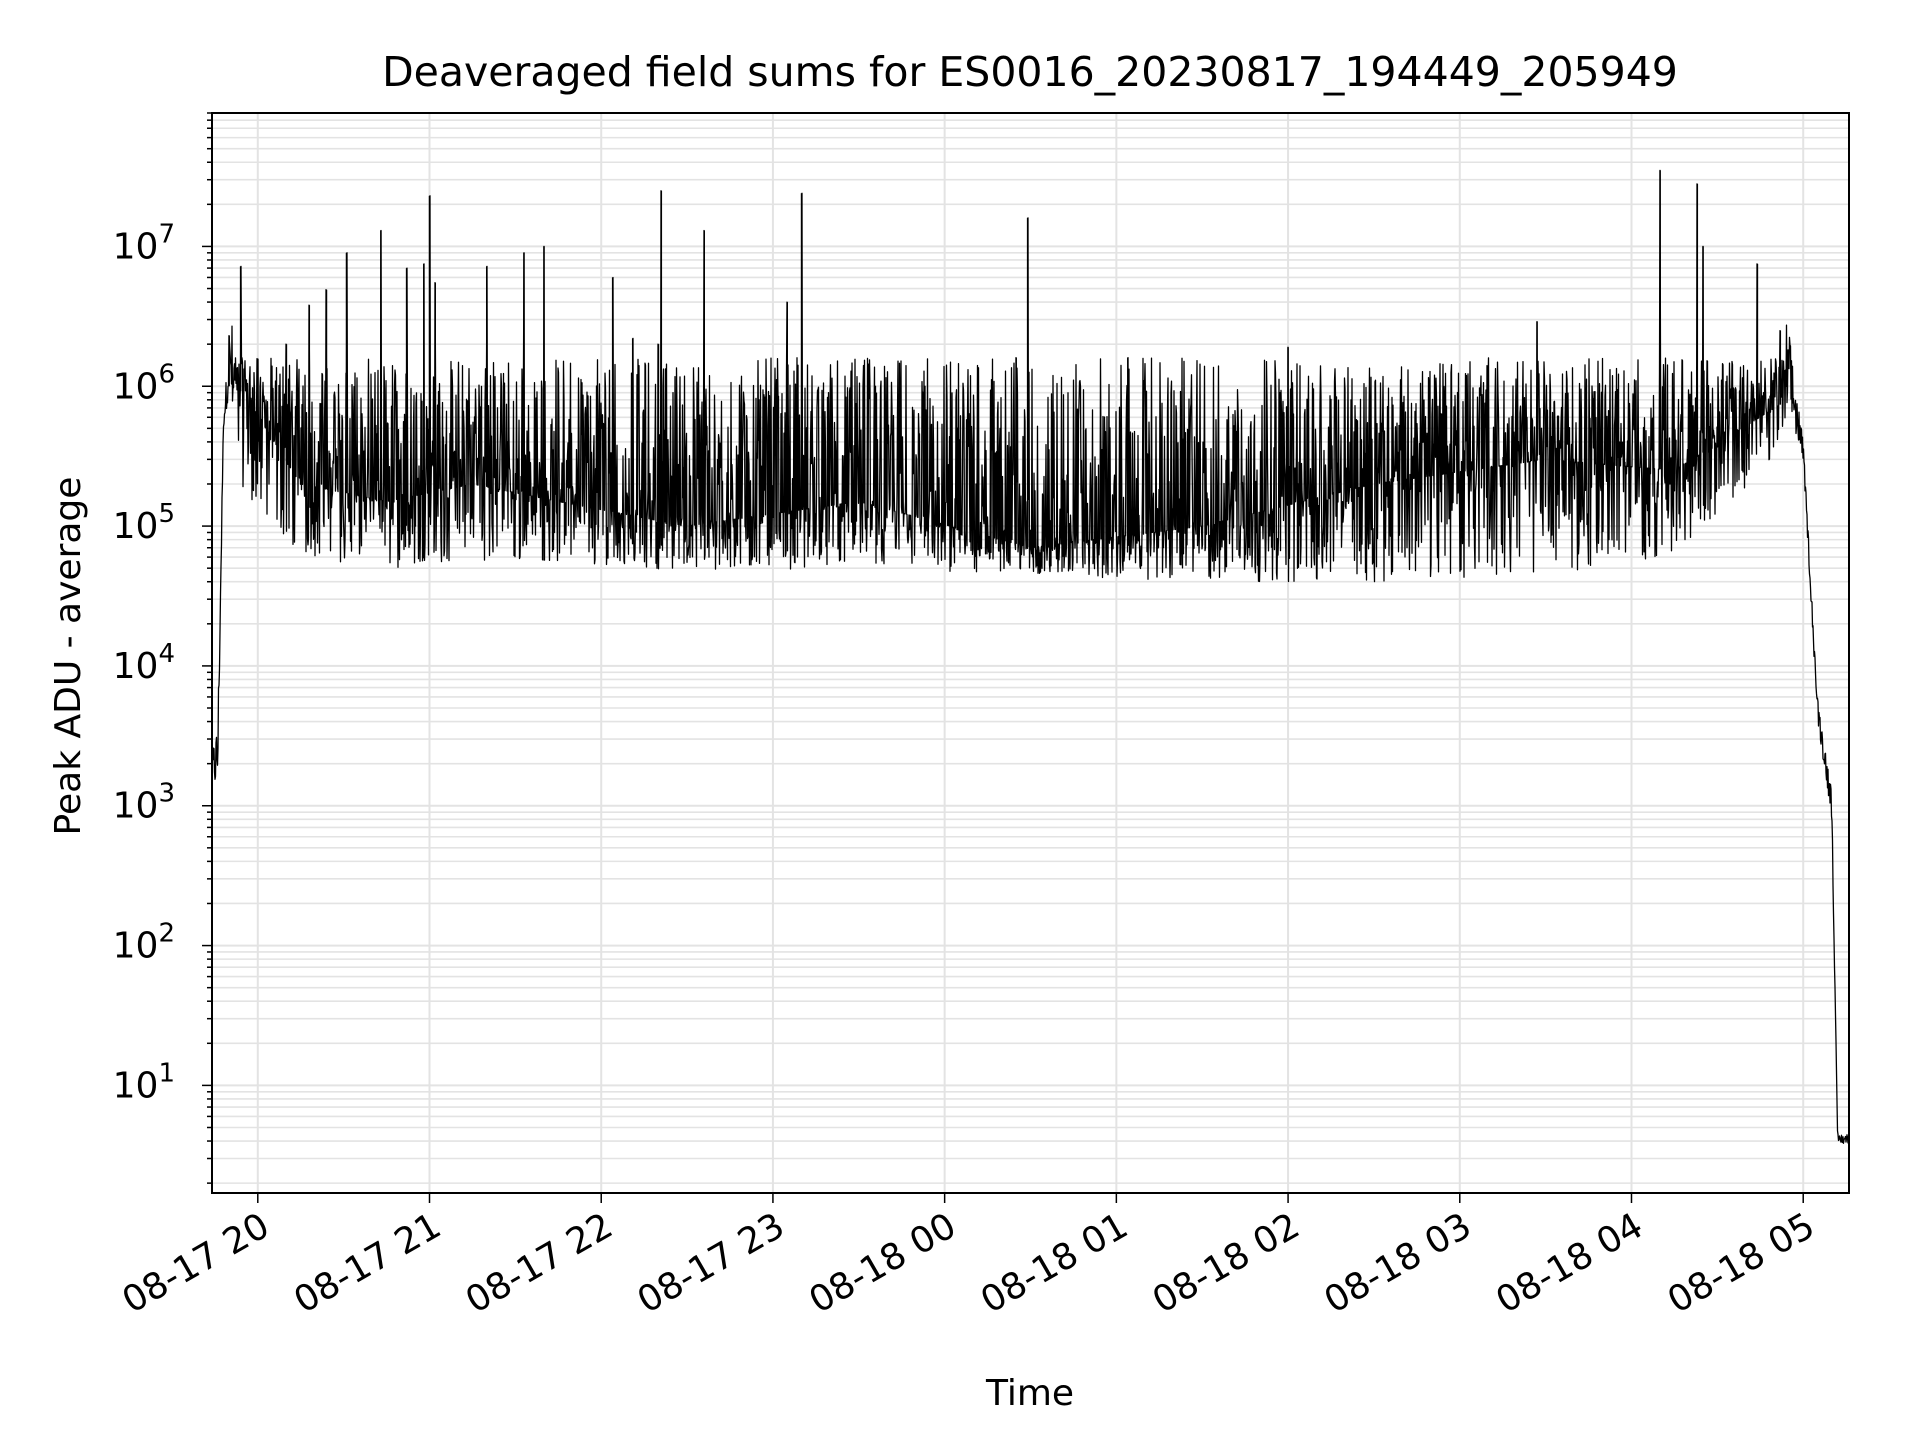 This screenshot has width=1920, height=1445. I want to click on x-tick-label: 08-18 05, so click(1741, 1263).